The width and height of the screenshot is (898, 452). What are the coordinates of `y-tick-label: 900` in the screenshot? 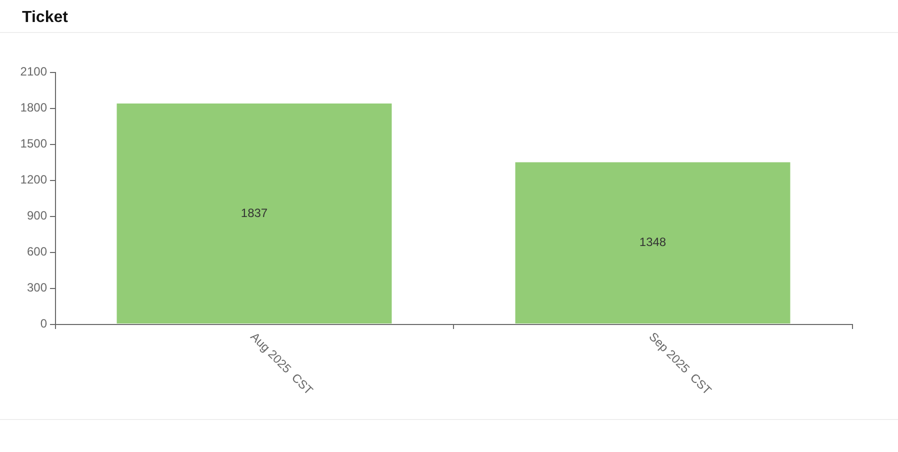 It's located at (37, 215).